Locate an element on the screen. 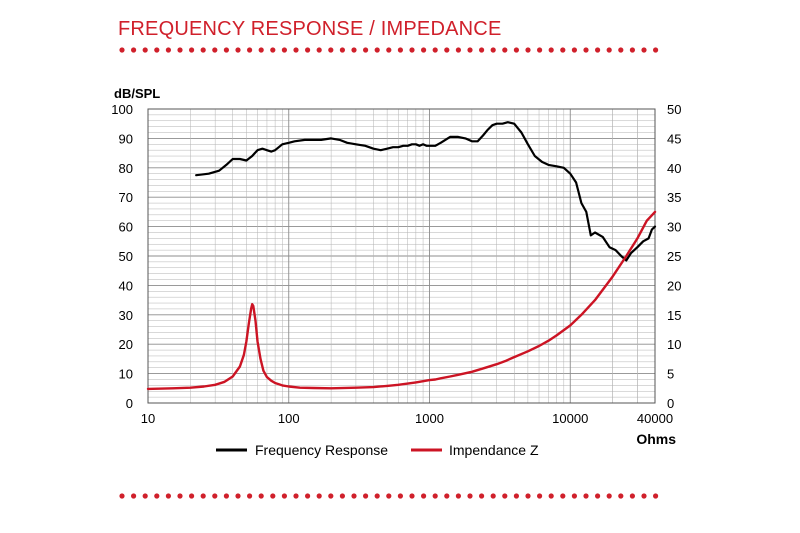 Image resolution: width=800 pixels, height=533 pixels. y-tick-label: 0 is located at coordinates (129, 403).